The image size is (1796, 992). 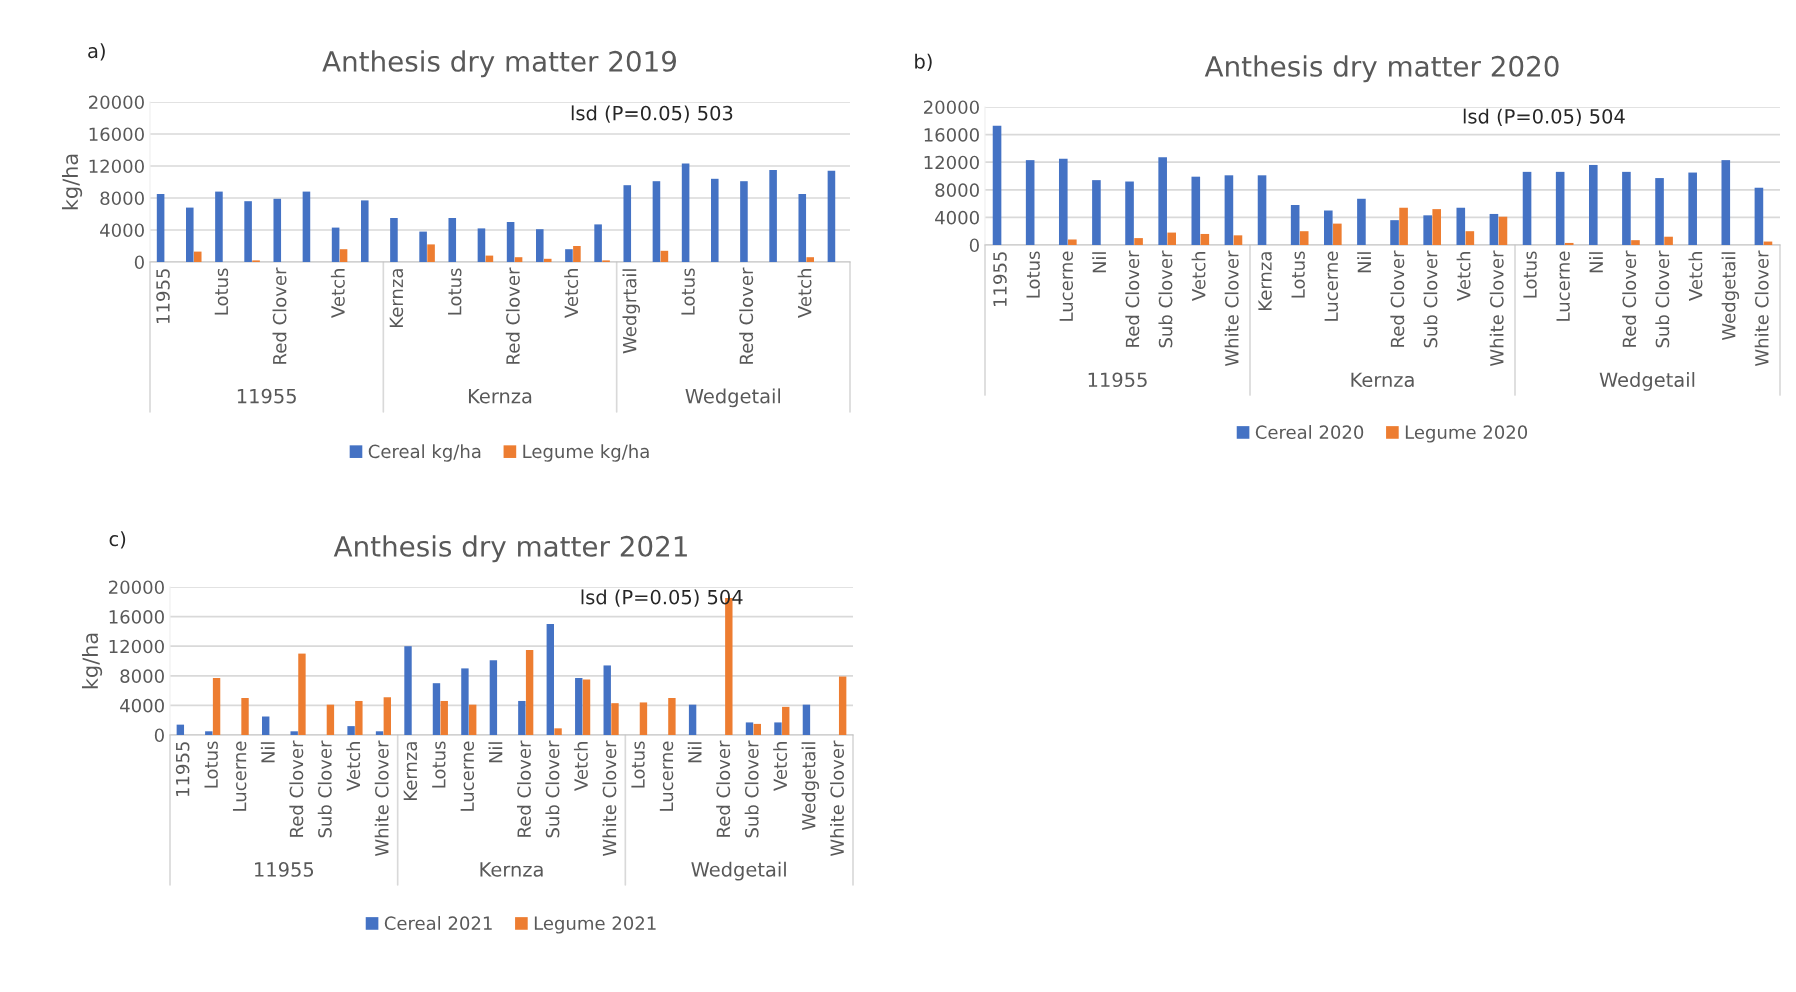 What do you see at coordinates (1430, 299) in the screenshot?
I see `x-tick-label: Sub Clover` at bounding box center [1430, 299].